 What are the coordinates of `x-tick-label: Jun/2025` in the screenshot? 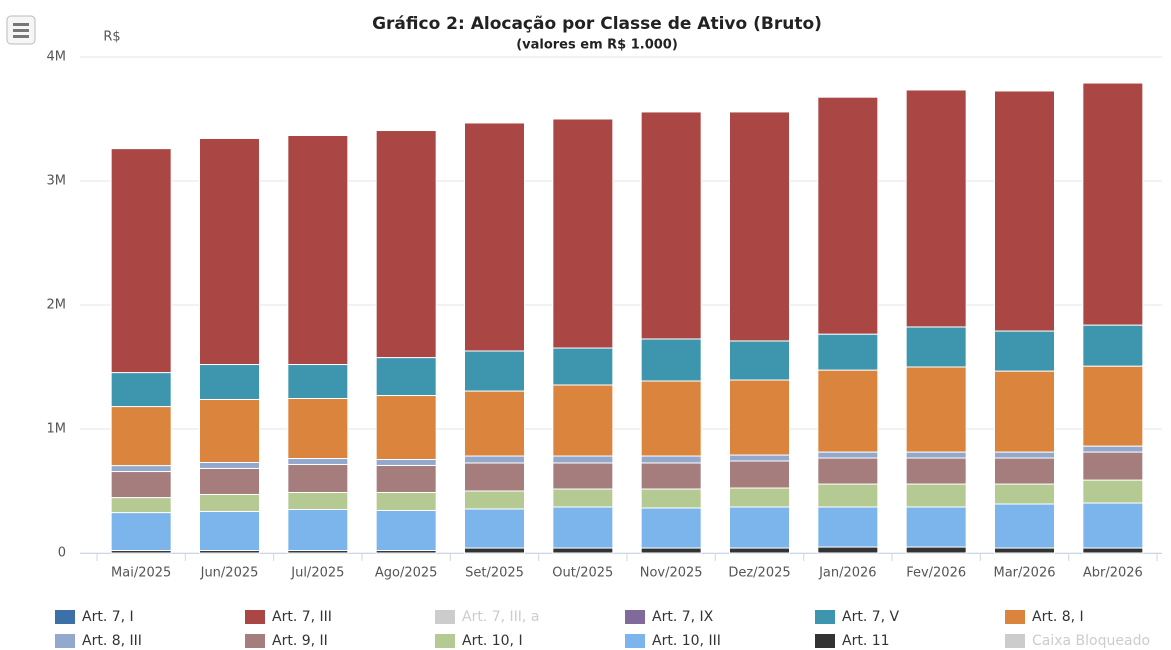 It's located at (229, 573).